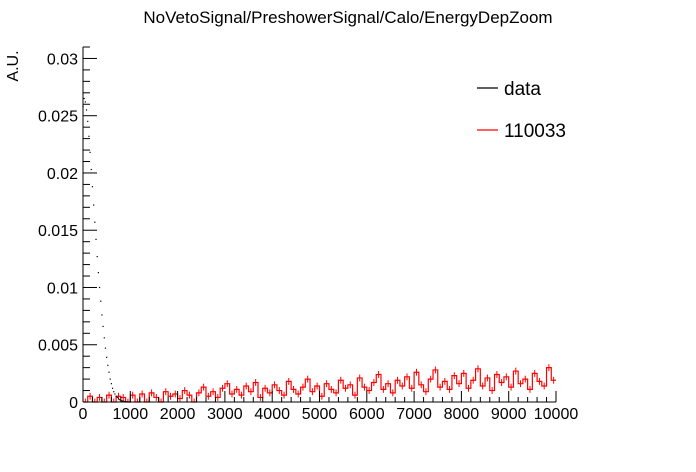 The image size is (696, 472). Describe the element at coordinates (131, 414) in the screenshot. I see `x-tick-label: 1000` at that location.